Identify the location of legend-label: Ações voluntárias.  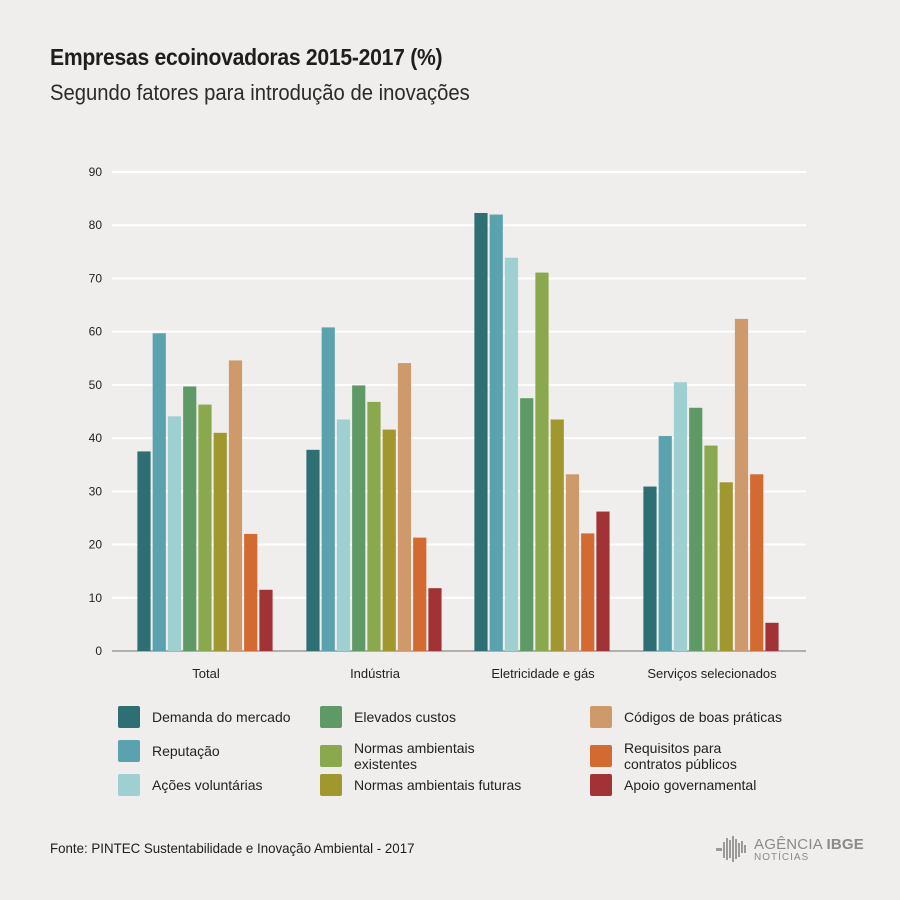
(207, 785).